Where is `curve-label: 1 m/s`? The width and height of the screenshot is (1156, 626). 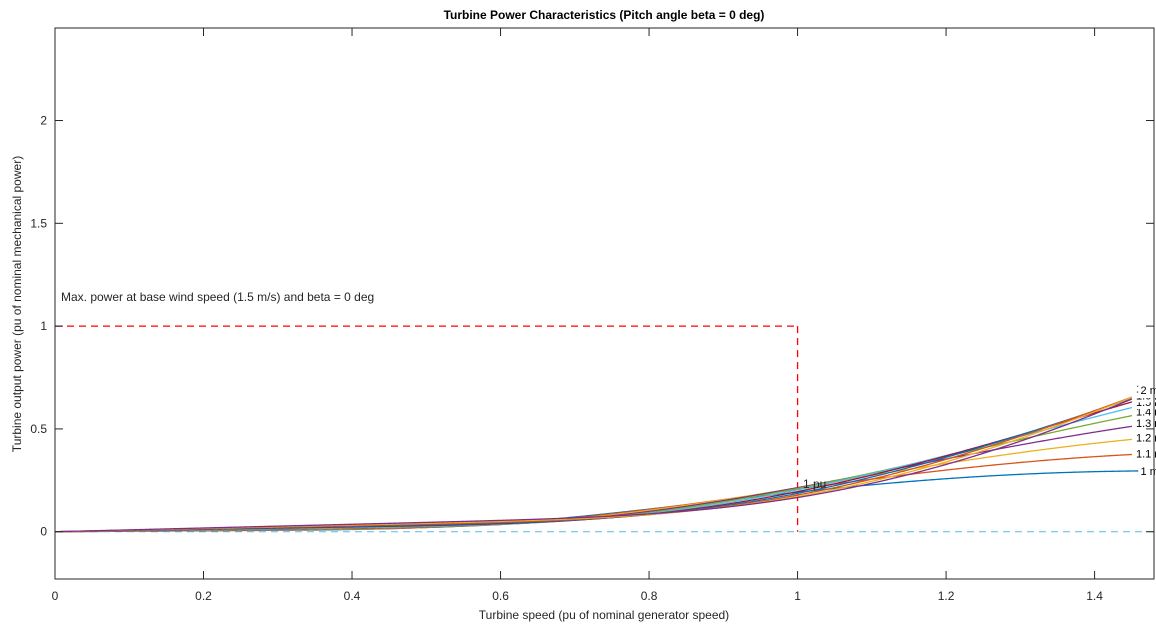 curve-label: 1 m/s is located at coordinates (1148, 472).